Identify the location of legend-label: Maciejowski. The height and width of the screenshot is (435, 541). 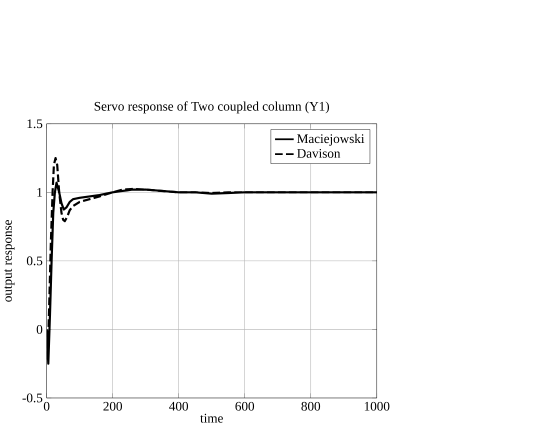
(330, 140).